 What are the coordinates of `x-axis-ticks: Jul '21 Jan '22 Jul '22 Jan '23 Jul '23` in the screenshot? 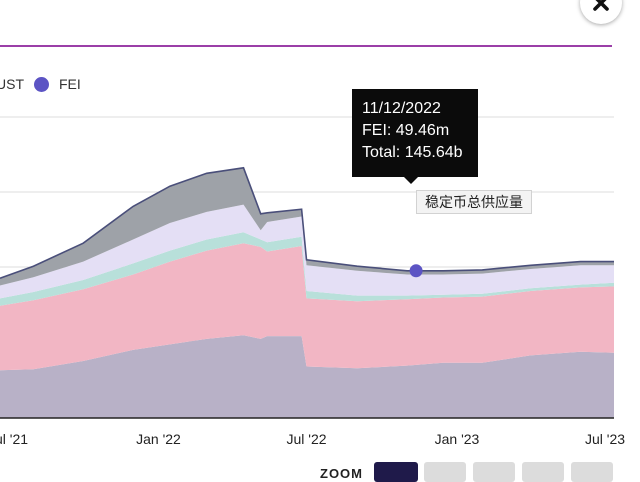 It's located at (312, 439).